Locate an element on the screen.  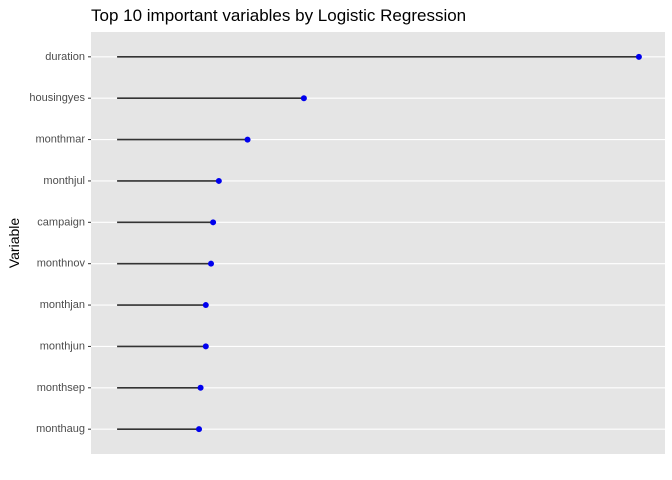
y-tick-label-monthjun: monthjun is located at coordinates (62, 346).